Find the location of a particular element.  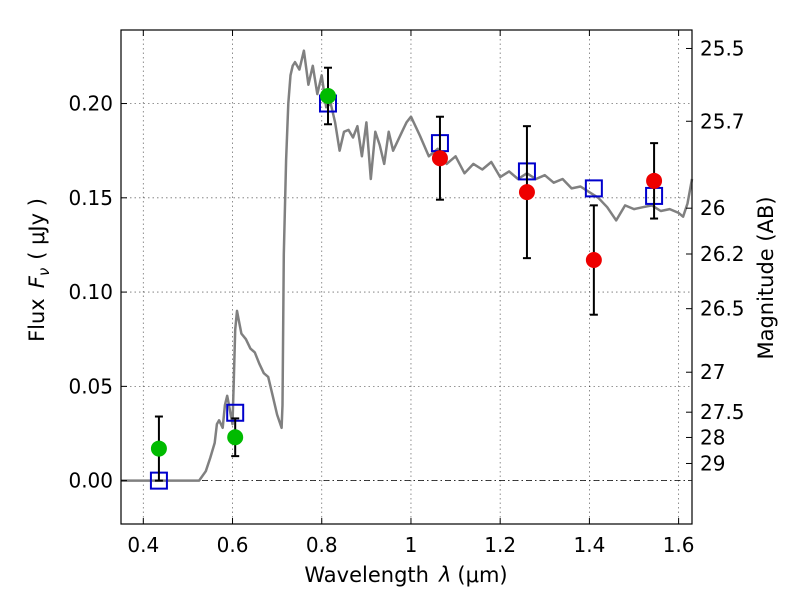

y2-tick-label: 27 is located at coordinates (712, 372).